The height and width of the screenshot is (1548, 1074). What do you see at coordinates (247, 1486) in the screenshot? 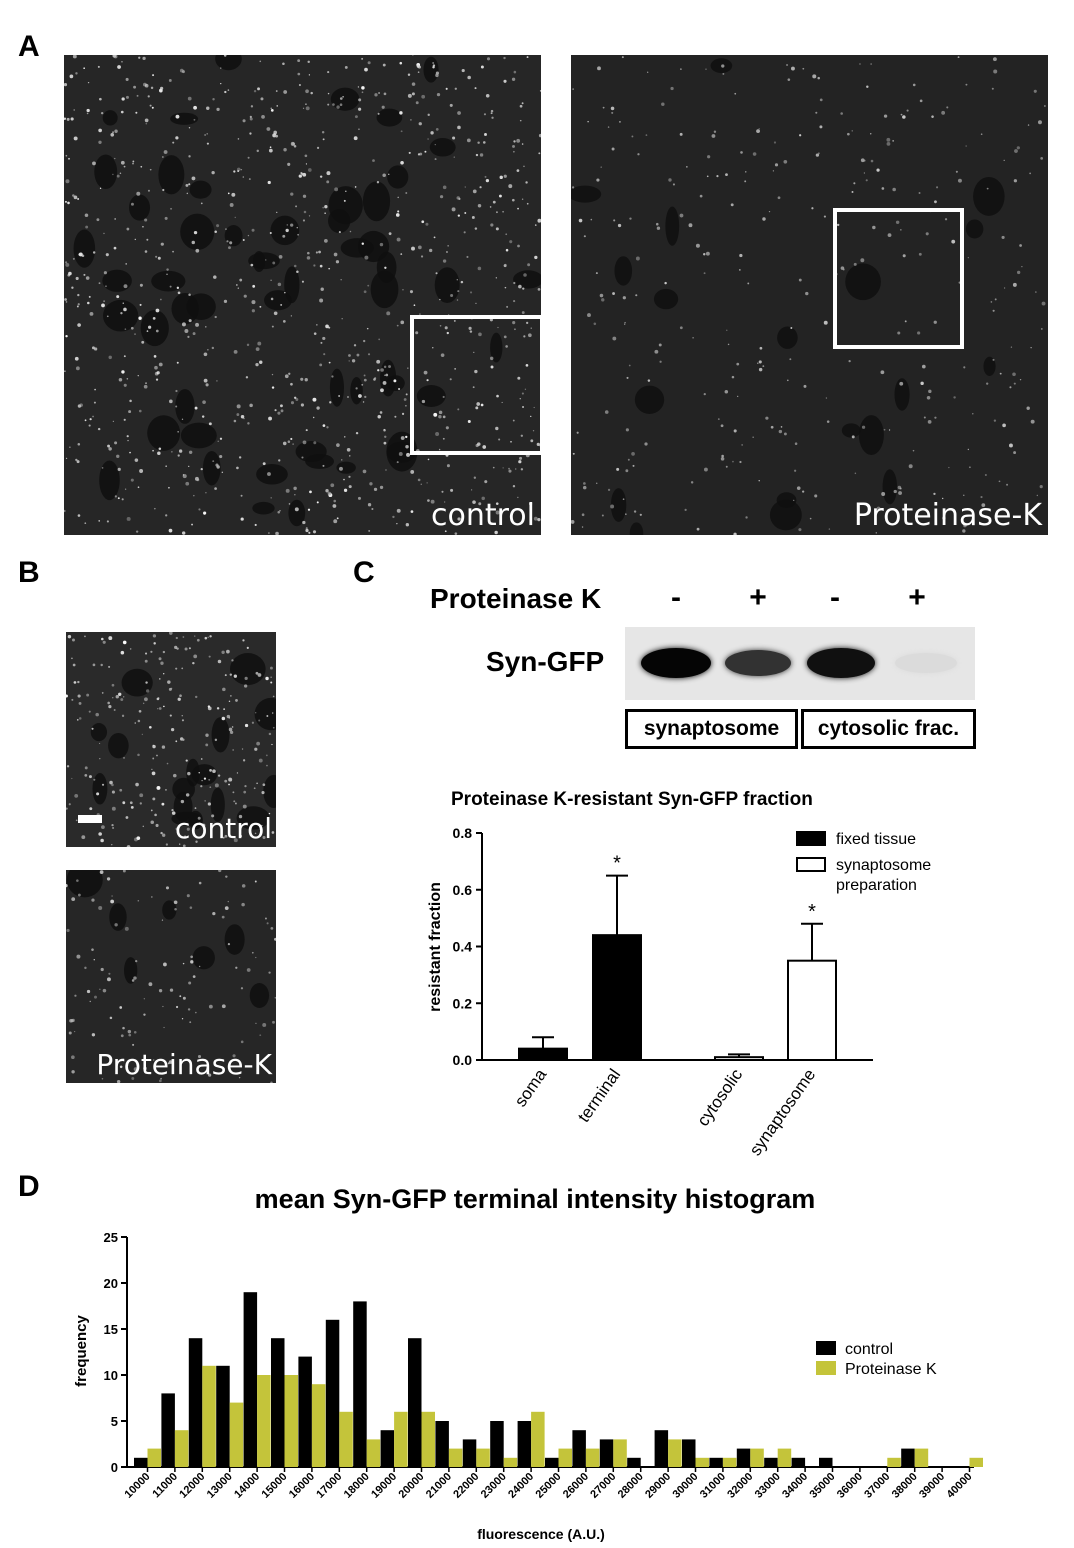
I see `chart-d-xtick-label: 14000` at bounding box center [247, 1486].